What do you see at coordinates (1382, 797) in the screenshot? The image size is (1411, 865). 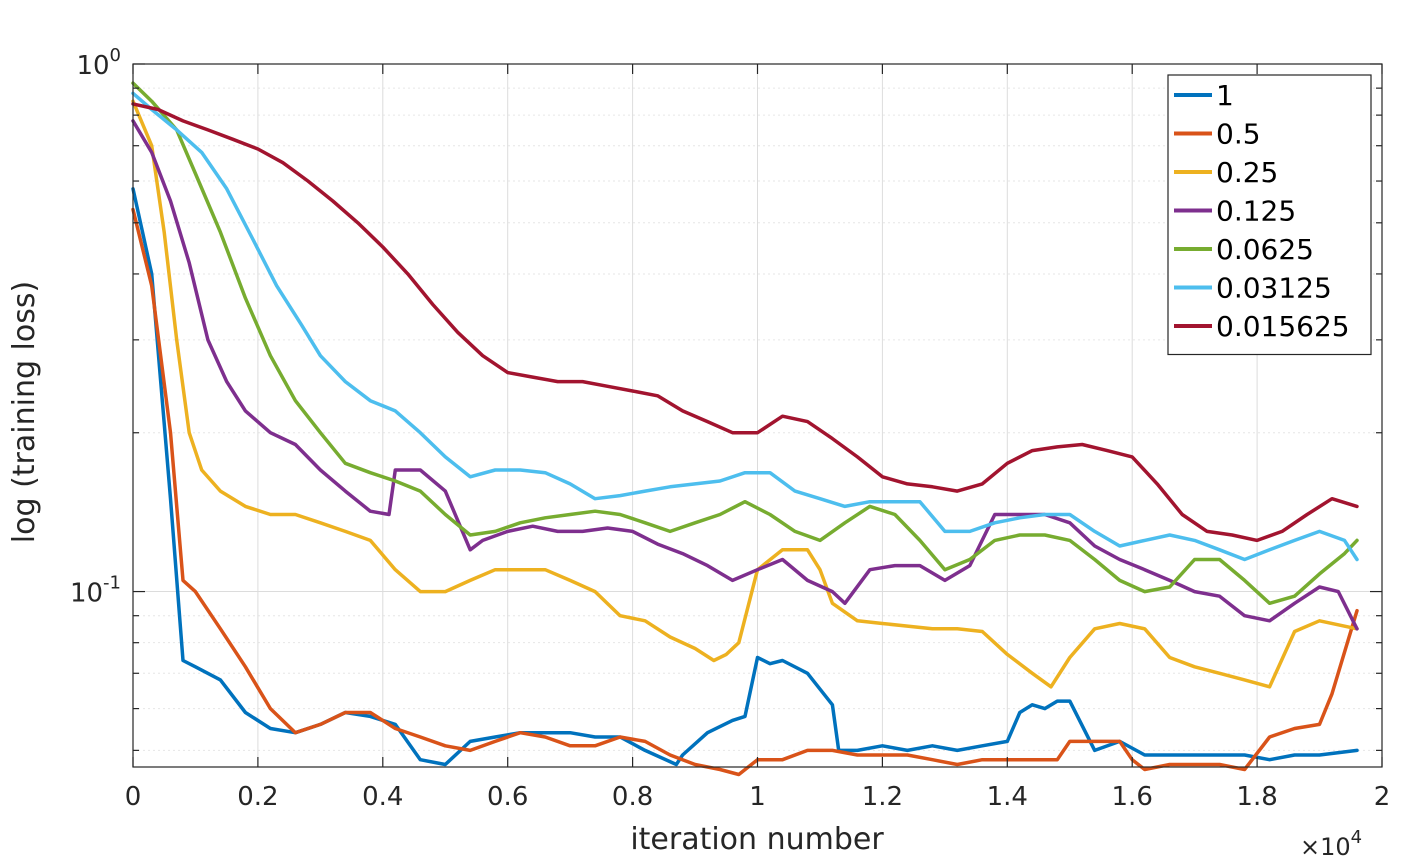 I see `x-tick-label: 2` at bounding box center [1382, 797].